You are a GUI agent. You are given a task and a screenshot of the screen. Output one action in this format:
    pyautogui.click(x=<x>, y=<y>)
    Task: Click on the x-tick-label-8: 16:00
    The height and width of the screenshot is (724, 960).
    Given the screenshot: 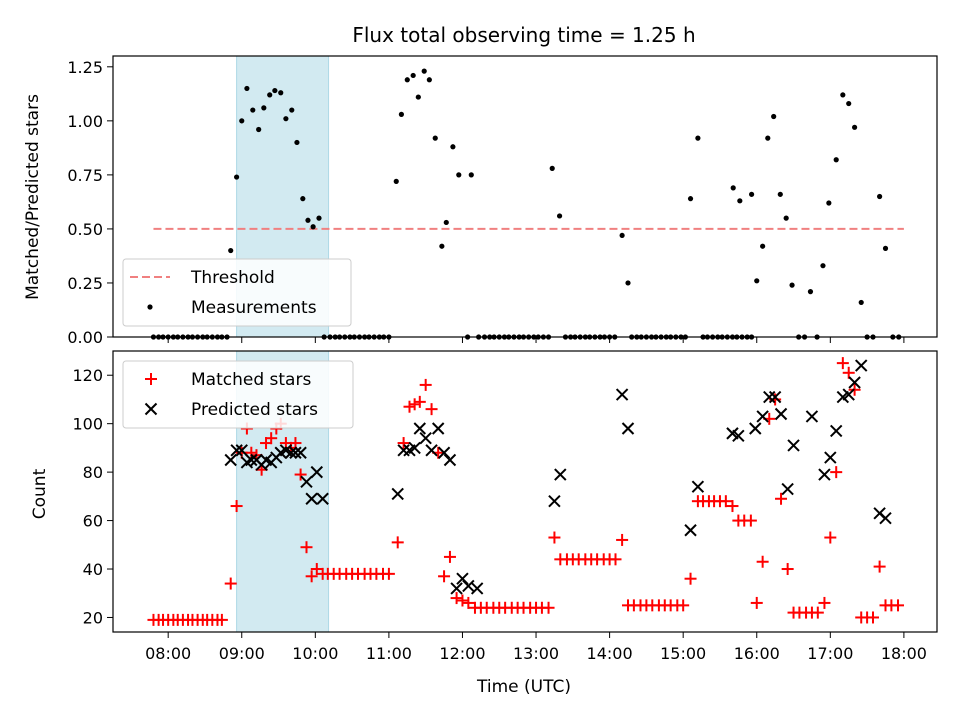 What is the action you would take?
    pyautogui.click(x=757, y=653)
    